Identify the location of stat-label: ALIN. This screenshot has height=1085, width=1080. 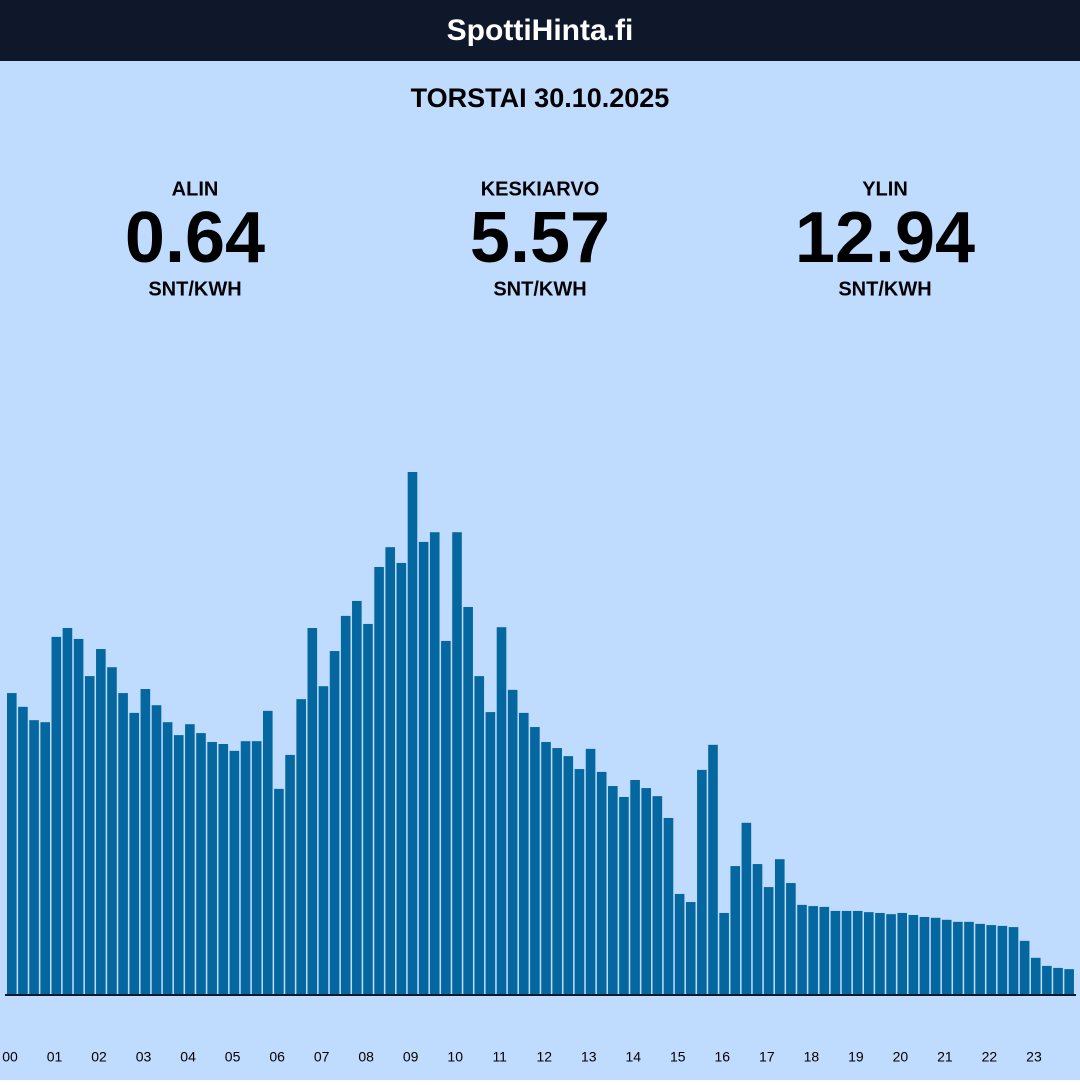
(195, 189).